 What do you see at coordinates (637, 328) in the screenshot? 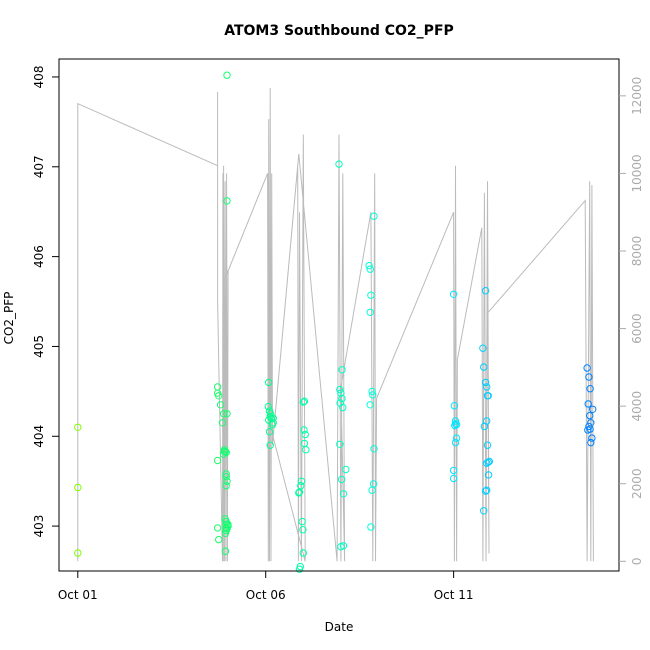
I see `y2-tick-label: 6000` at bounding box center [637, 328].